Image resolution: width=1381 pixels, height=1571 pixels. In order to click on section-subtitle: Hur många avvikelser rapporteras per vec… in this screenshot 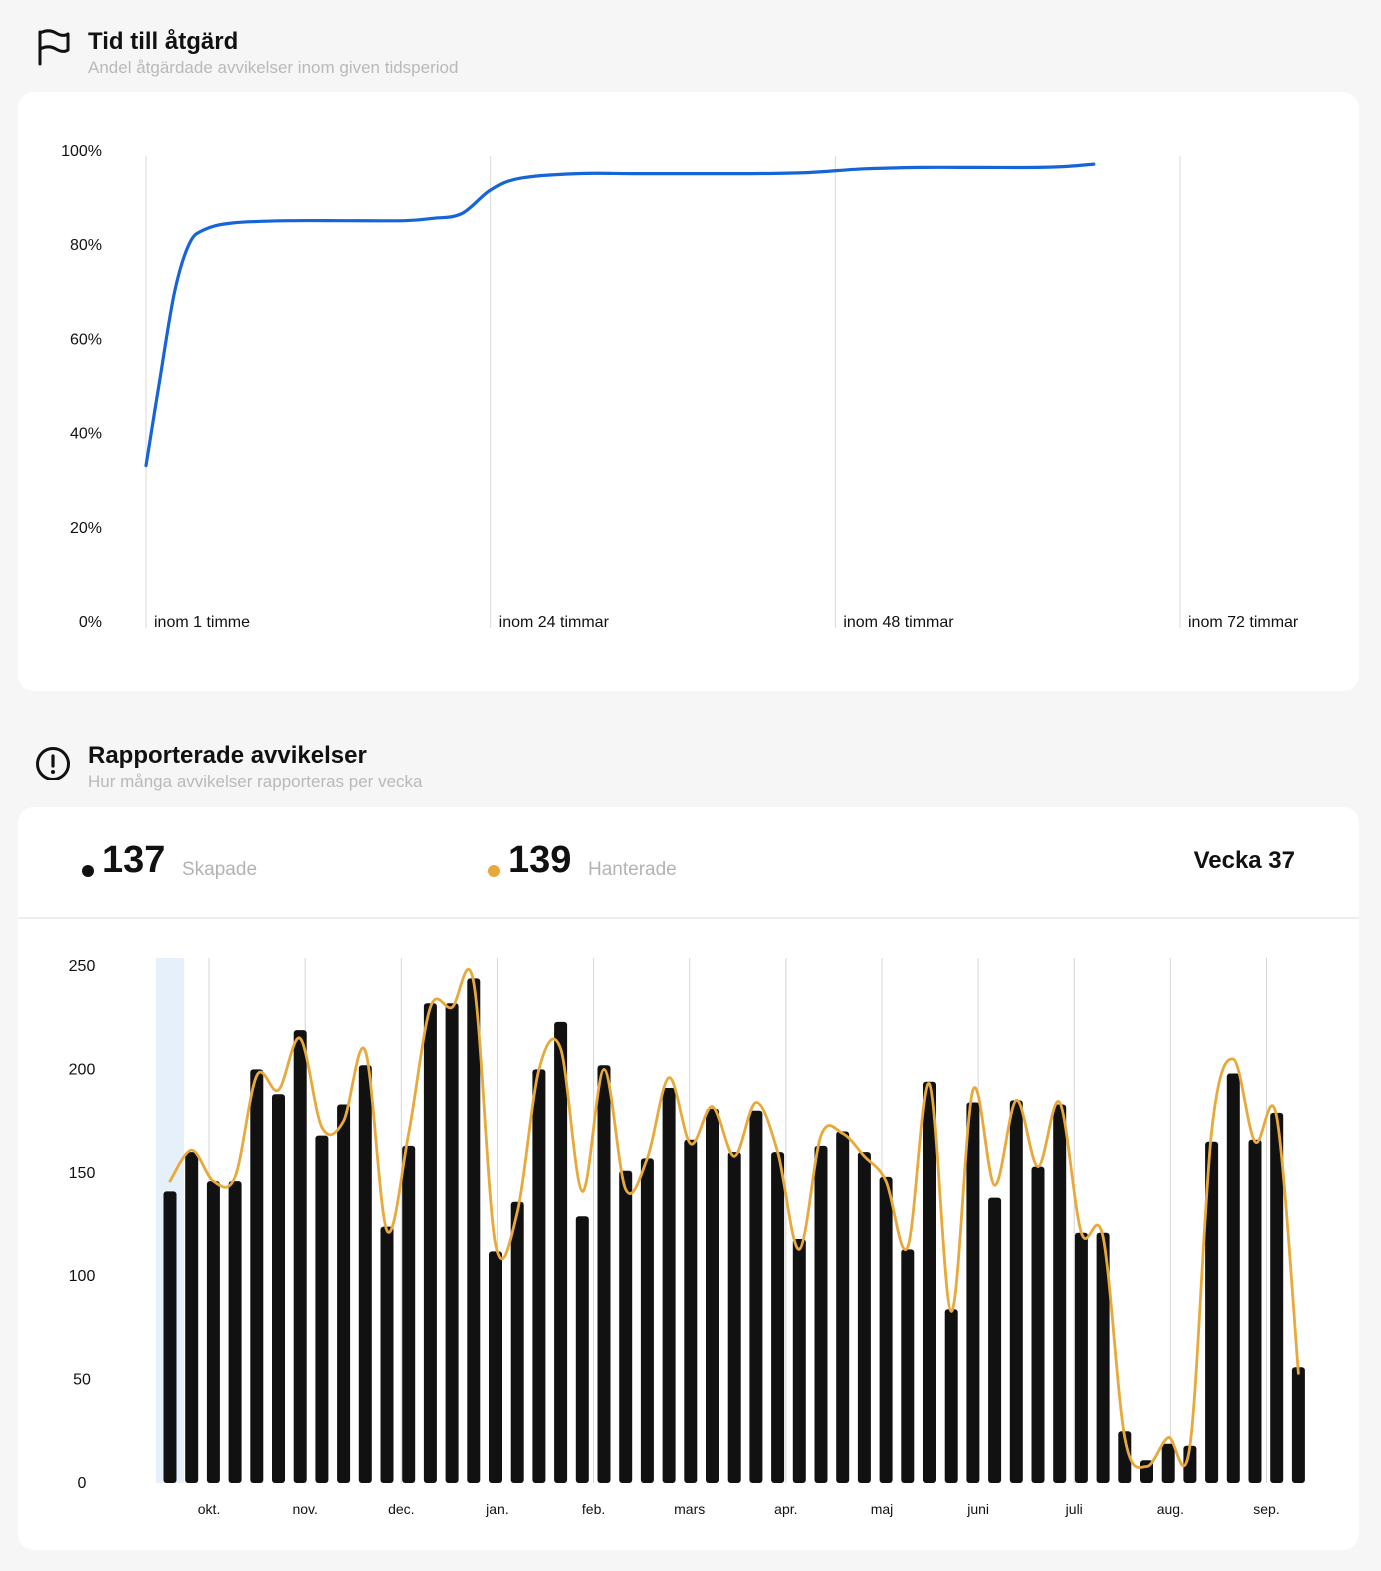, I will do `click(255, 781)`.